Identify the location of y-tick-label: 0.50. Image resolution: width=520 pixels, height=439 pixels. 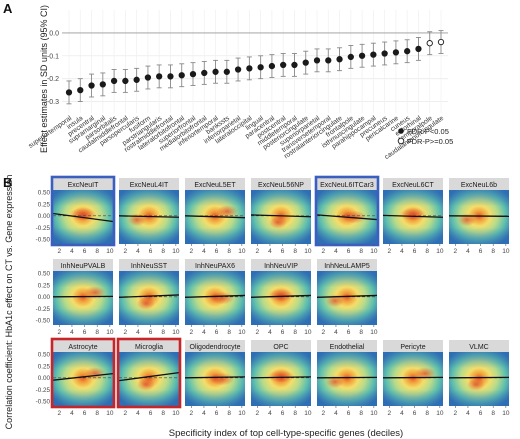
(44, 355).